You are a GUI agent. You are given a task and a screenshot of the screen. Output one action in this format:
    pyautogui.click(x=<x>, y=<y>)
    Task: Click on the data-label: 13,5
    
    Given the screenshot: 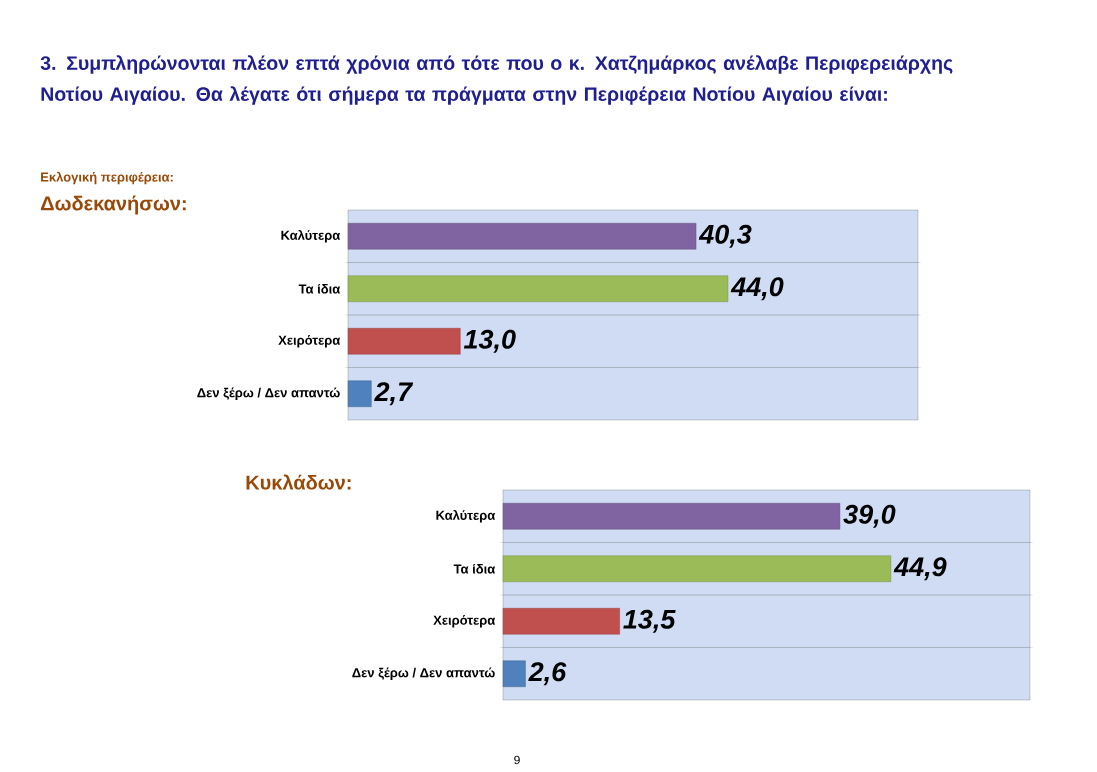 What is the action you would take?
    pyautogui.click(x=649, y=621)
    